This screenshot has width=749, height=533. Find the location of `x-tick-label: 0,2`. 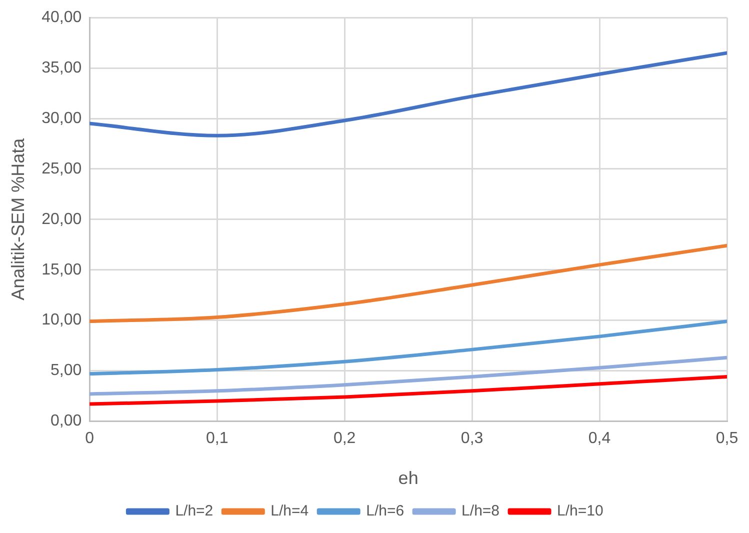

x-tick-label: 0,2 is located at coordinates (344, 439).